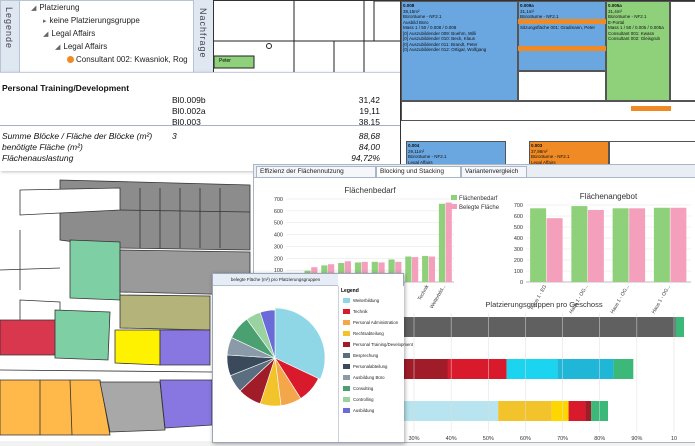  I want to click on tab-1: Blocking und Stacking, so click(418, 171).